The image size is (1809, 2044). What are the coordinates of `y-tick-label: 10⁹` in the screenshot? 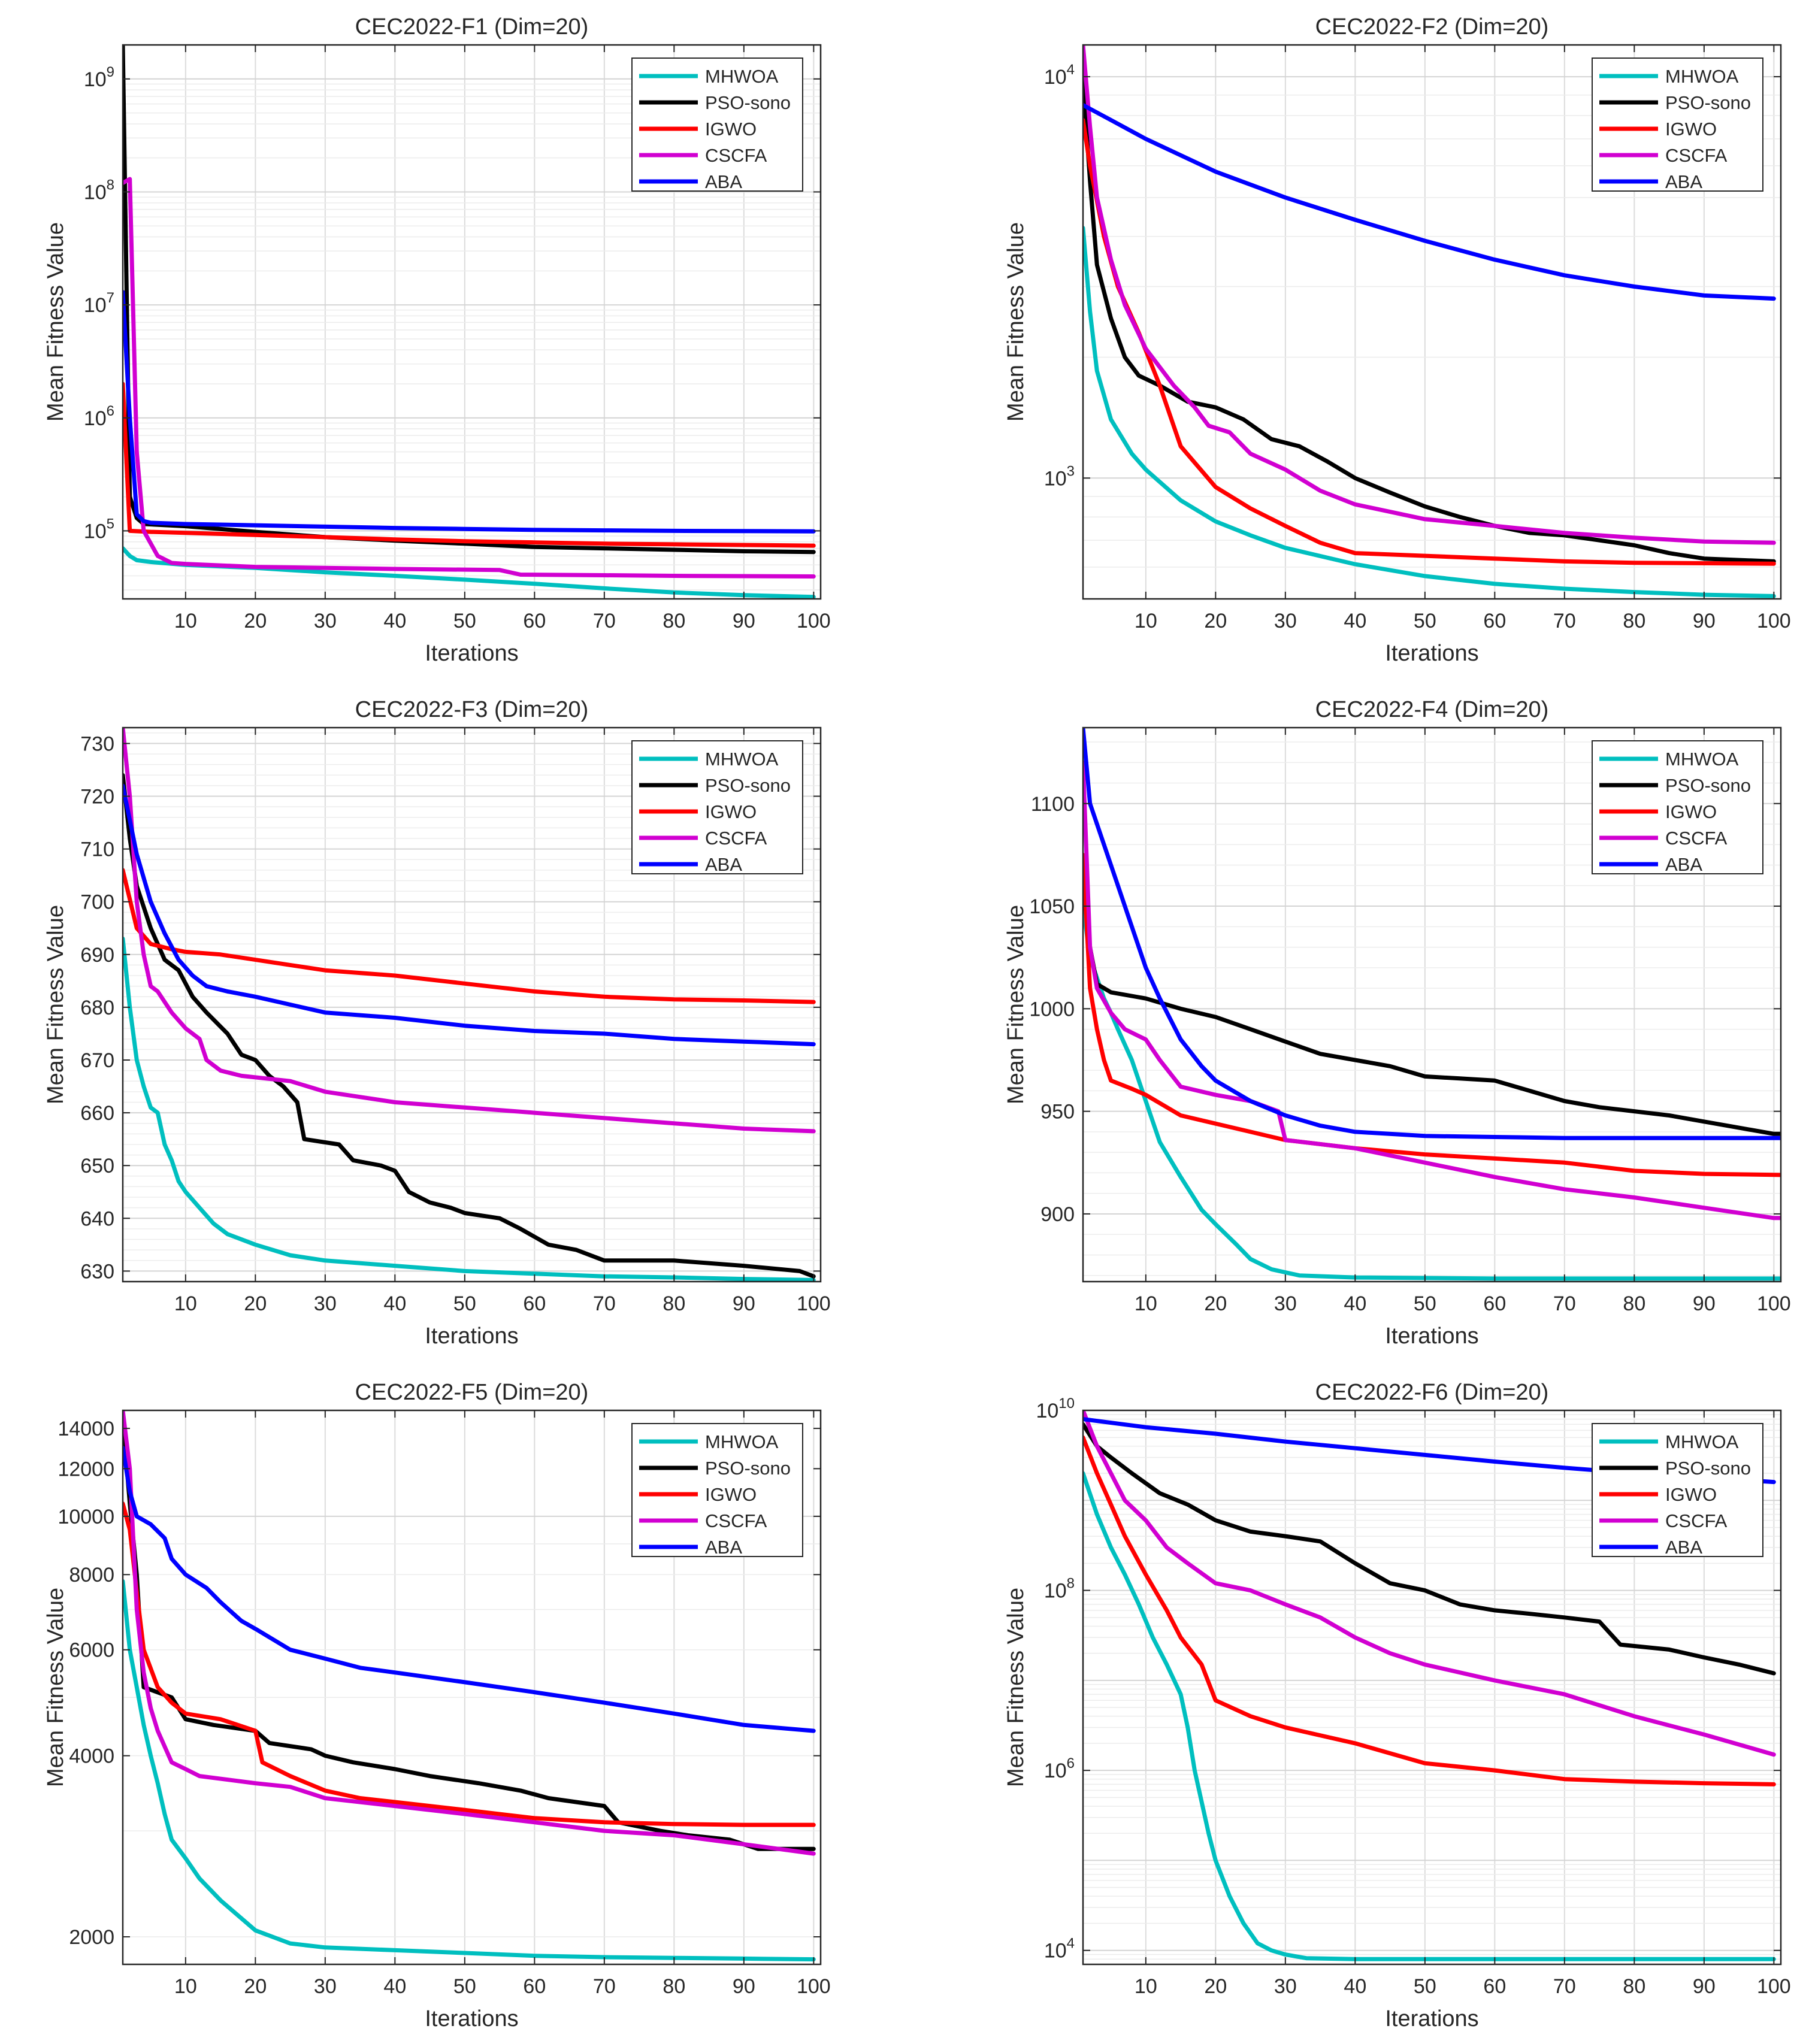 It's located at (99, 77).